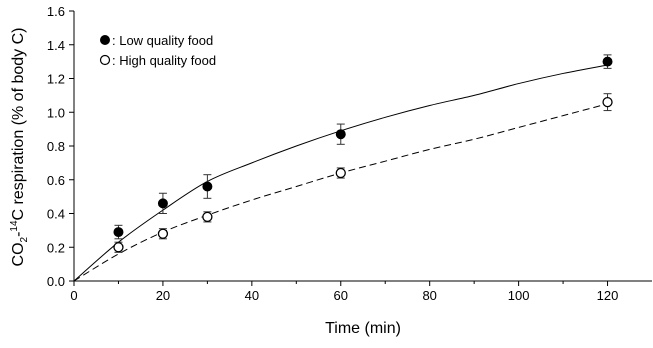  Describe the element at coordinates (73, 295) in the screenshot. I see `x-tick-label: 0` at that location.